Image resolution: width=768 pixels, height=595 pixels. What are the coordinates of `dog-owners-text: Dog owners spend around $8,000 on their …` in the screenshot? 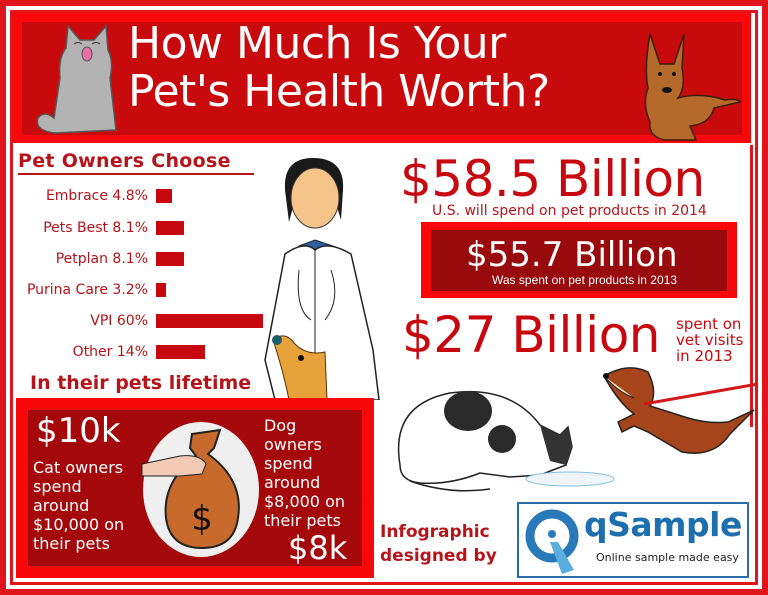 It's located at (304, 473).